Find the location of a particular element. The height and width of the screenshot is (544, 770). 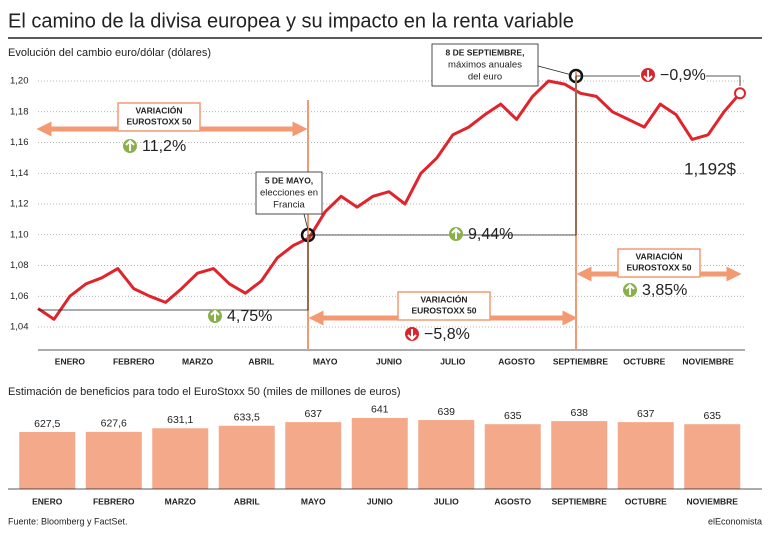

y-tick-label: 1,12 is located at coordinates (19, 204).